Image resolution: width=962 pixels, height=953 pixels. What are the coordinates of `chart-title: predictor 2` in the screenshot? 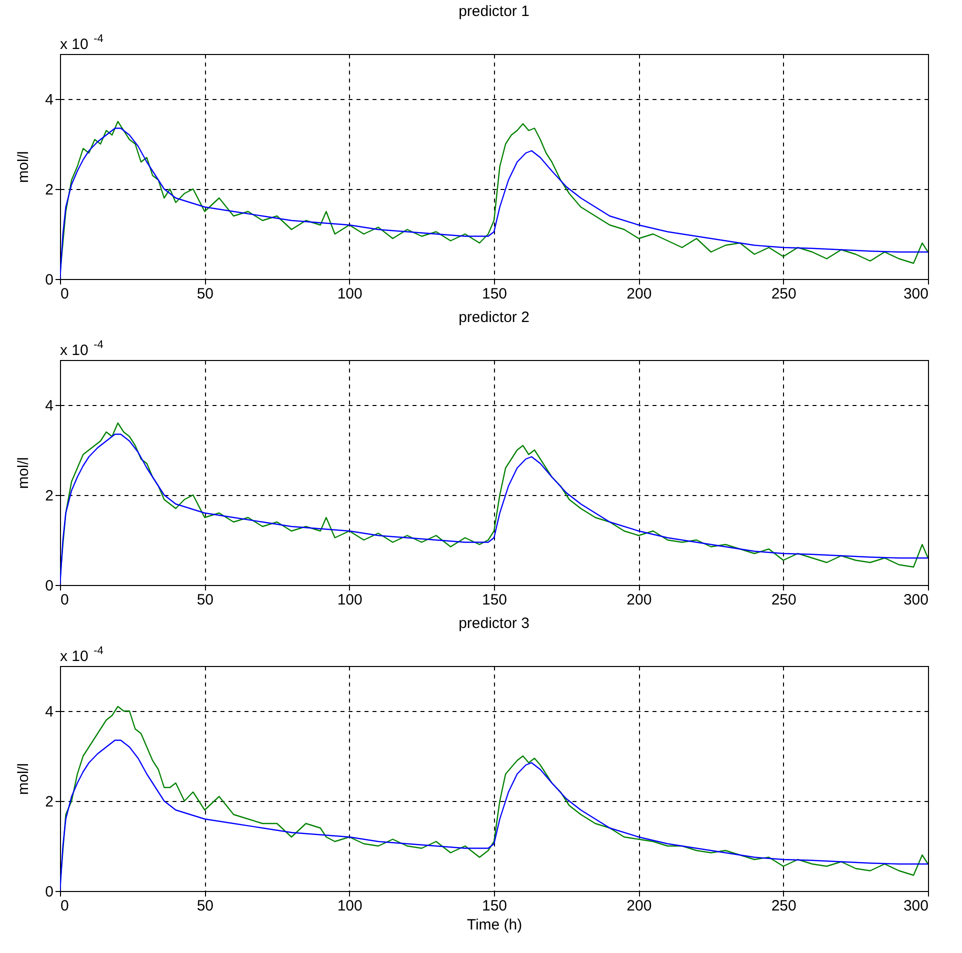 It's located at (494, 317).